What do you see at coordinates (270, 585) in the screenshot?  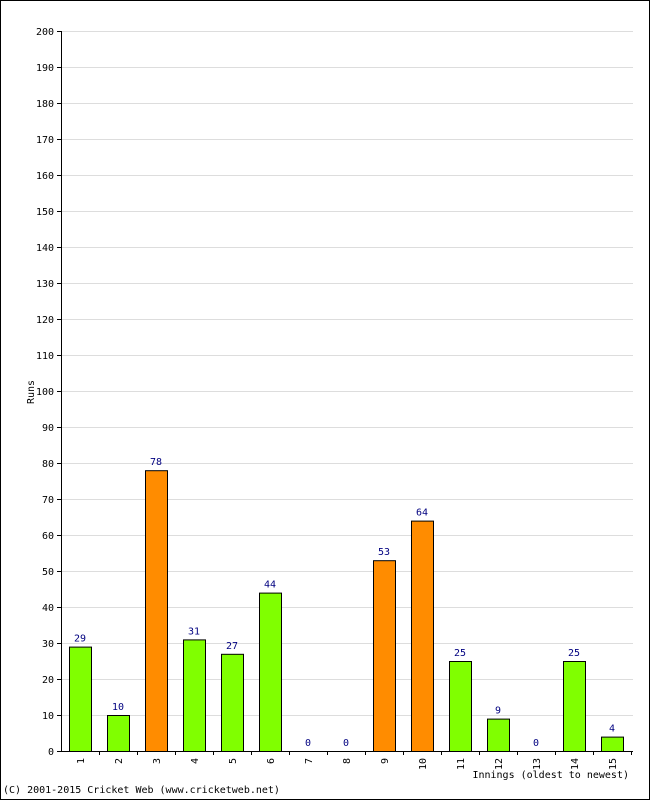 I see `bar-value-label: 44` at bounding box center [270, 585].